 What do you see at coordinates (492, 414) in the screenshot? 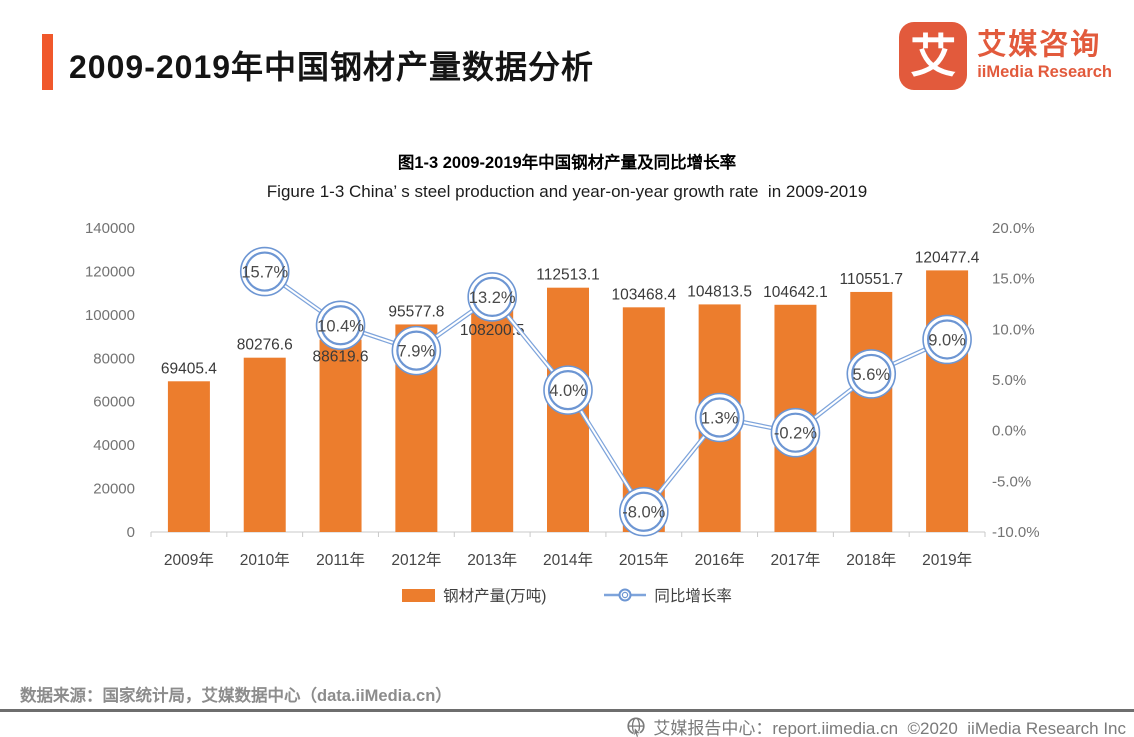
I see `bar-2013年` at bounding box center [492, 414].